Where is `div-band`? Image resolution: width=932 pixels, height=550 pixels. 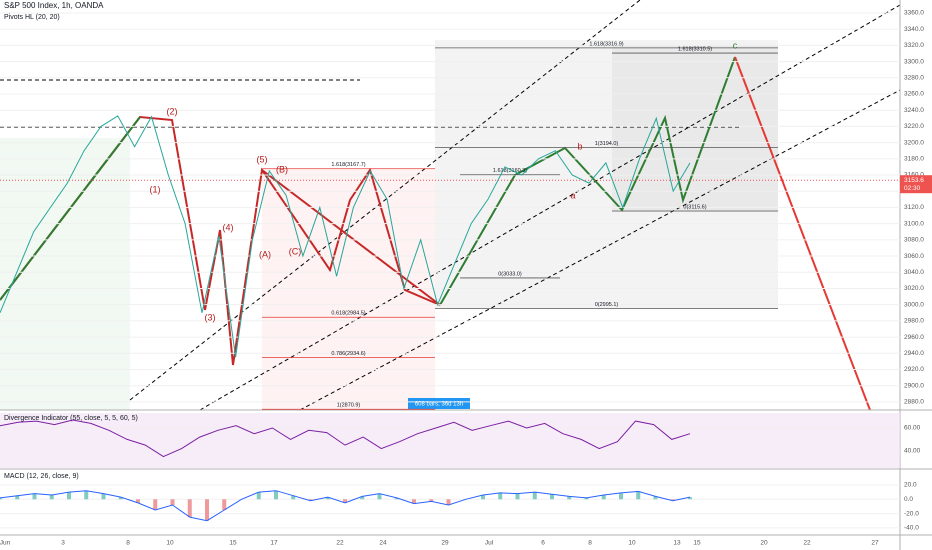 div-band is located at coordinates (450, 440).